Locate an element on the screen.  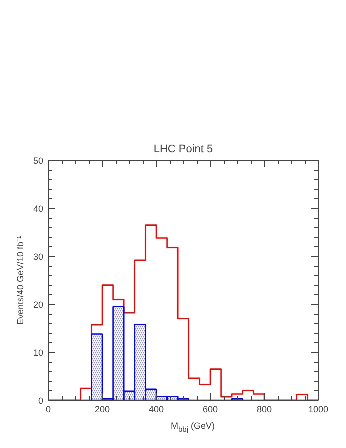
x-tick-label: 0 is located at coordinates (49, 409).